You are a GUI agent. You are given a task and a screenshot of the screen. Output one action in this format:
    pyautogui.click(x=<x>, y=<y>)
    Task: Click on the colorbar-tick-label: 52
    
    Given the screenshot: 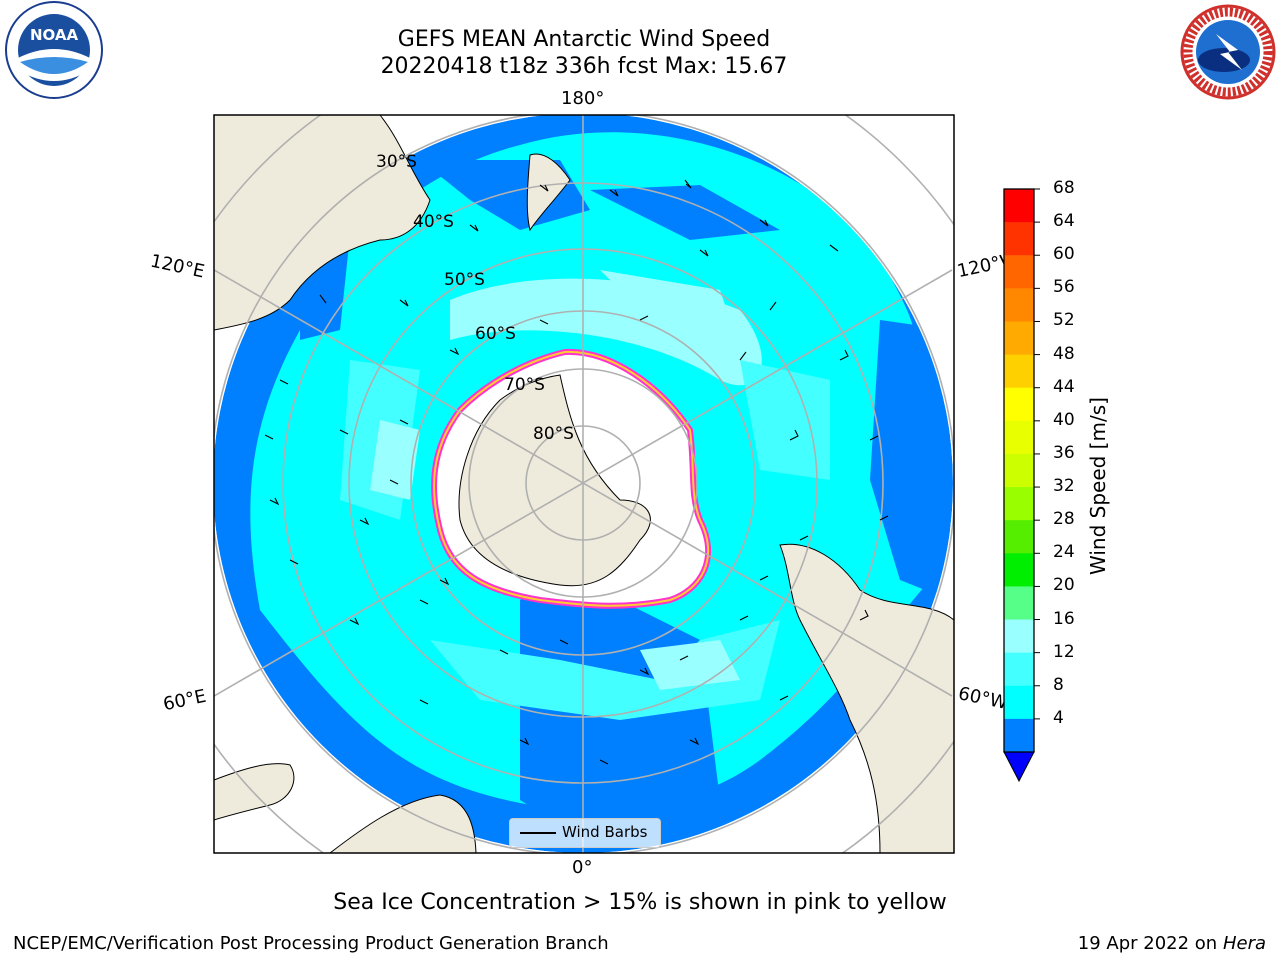 What is the action you would take?
    pyautogui.click(x=1064, y=320)
    